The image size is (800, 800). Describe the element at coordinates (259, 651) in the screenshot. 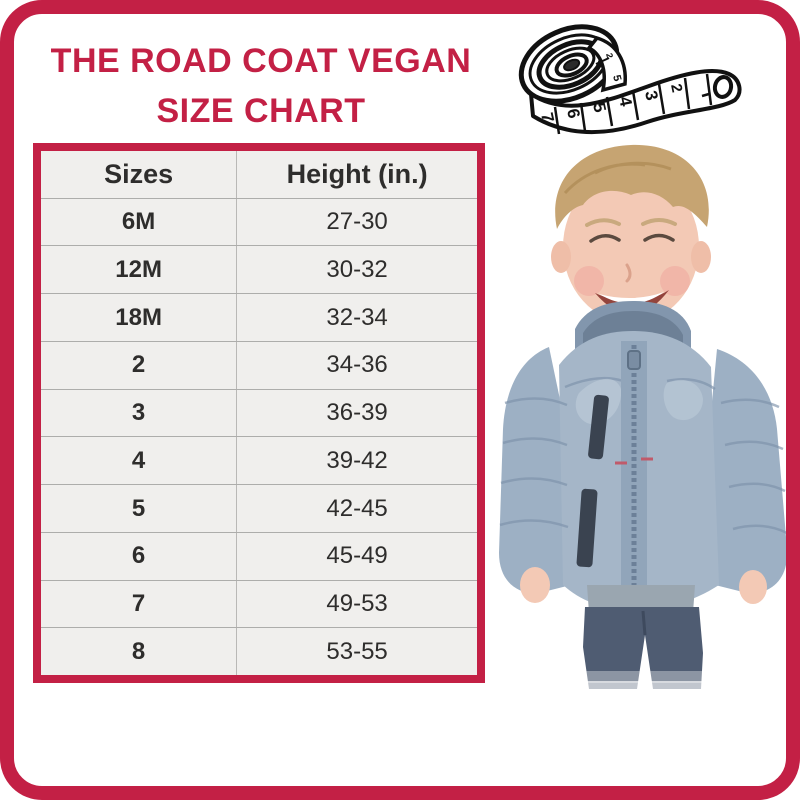

I see `table-row: 8 53-55` at that location.